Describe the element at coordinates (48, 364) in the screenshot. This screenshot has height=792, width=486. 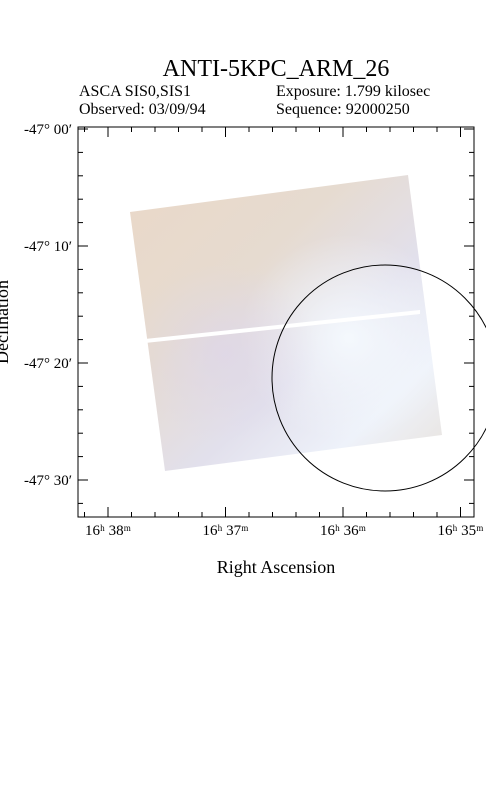
I see `y-tick-label: -47° 20′` at that location.